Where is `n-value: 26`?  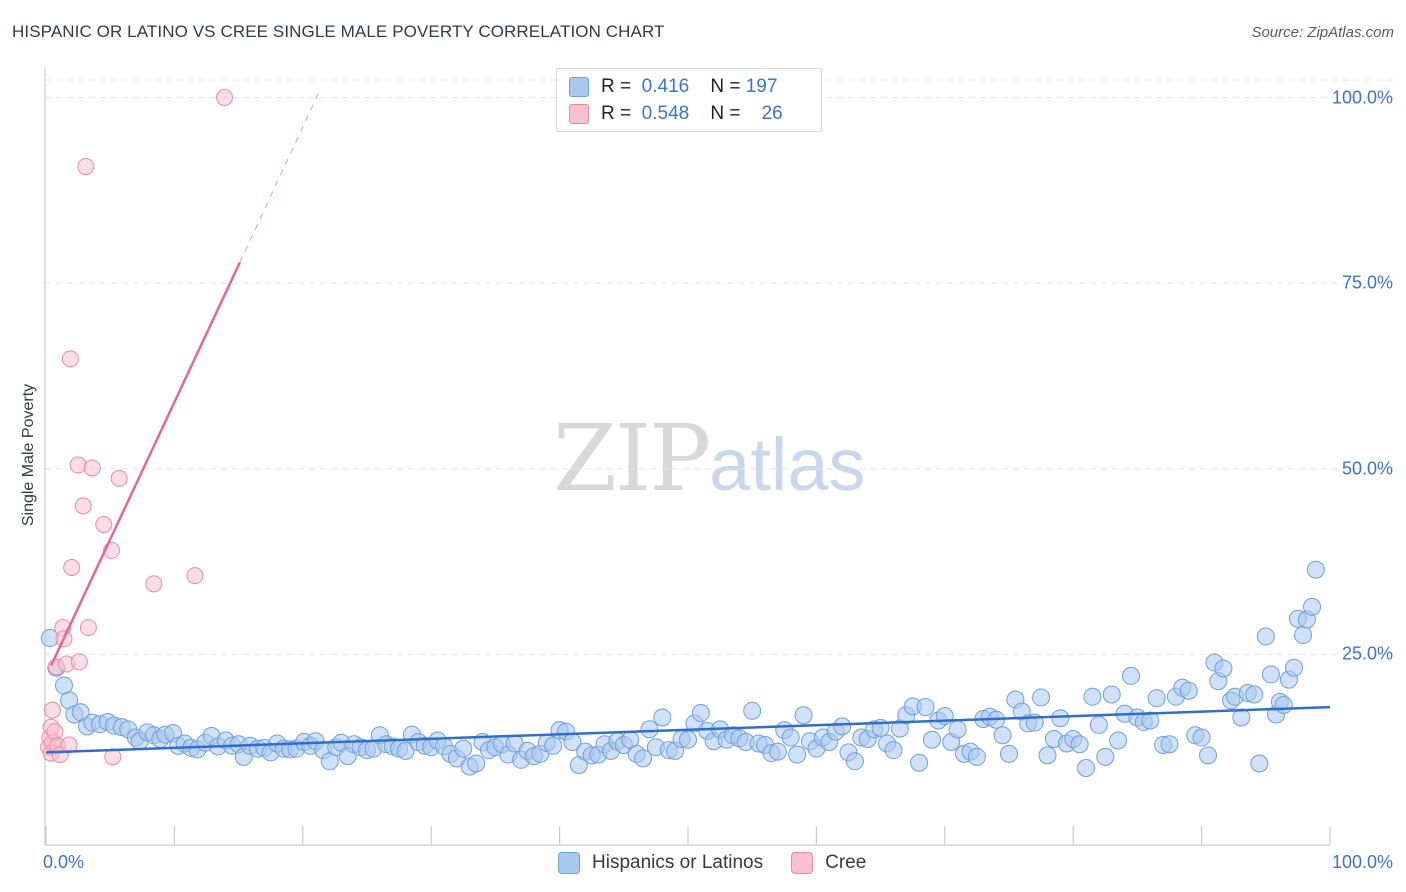
n-value: 26 is located at coordinates (772, 113).